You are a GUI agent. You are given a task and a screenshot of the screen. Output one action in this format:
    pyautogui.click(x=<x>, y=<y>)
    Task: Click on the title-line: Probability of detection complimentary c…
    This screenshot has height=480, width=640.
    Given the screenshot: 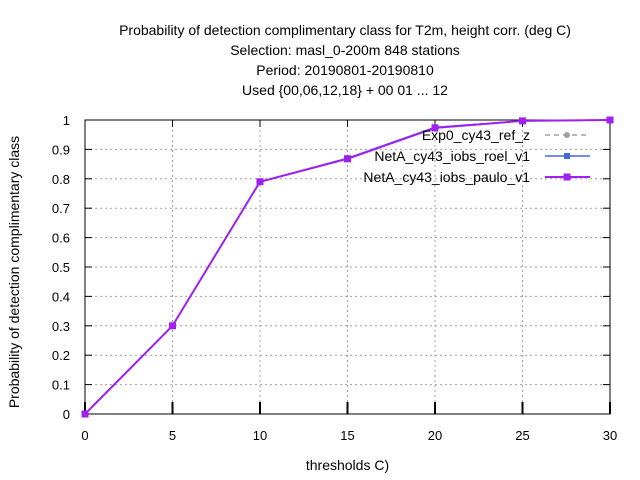 What is the action you would take?
    pyautogui.click(x=345, y=30)
    